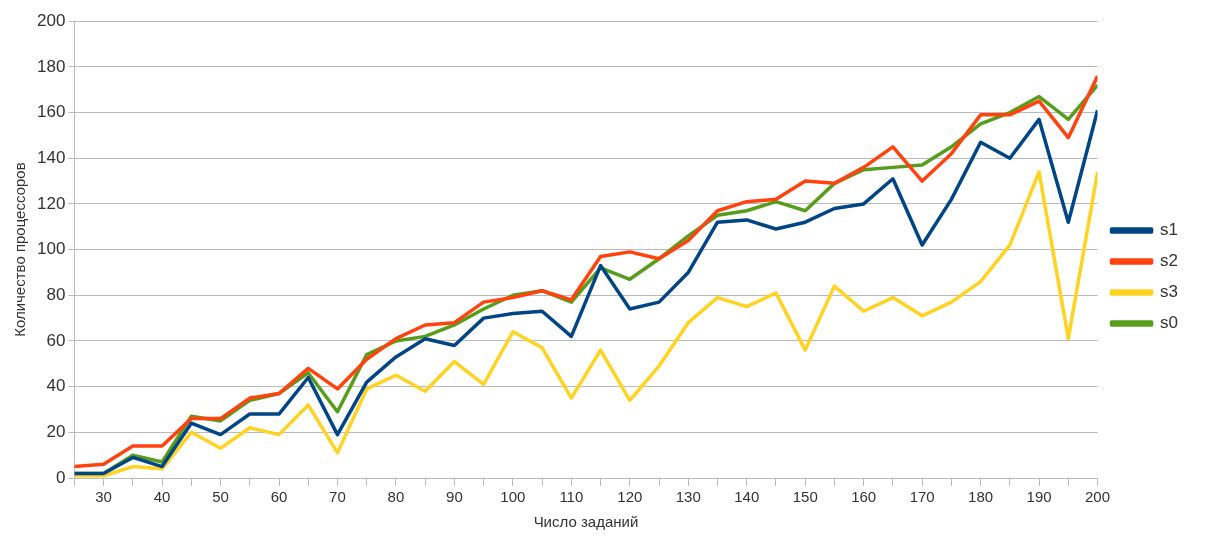 The image size is (1210, 544). Describe the element at coordinates (1169, 261) in the screenshot. I see `legend-label: s2` at that location.